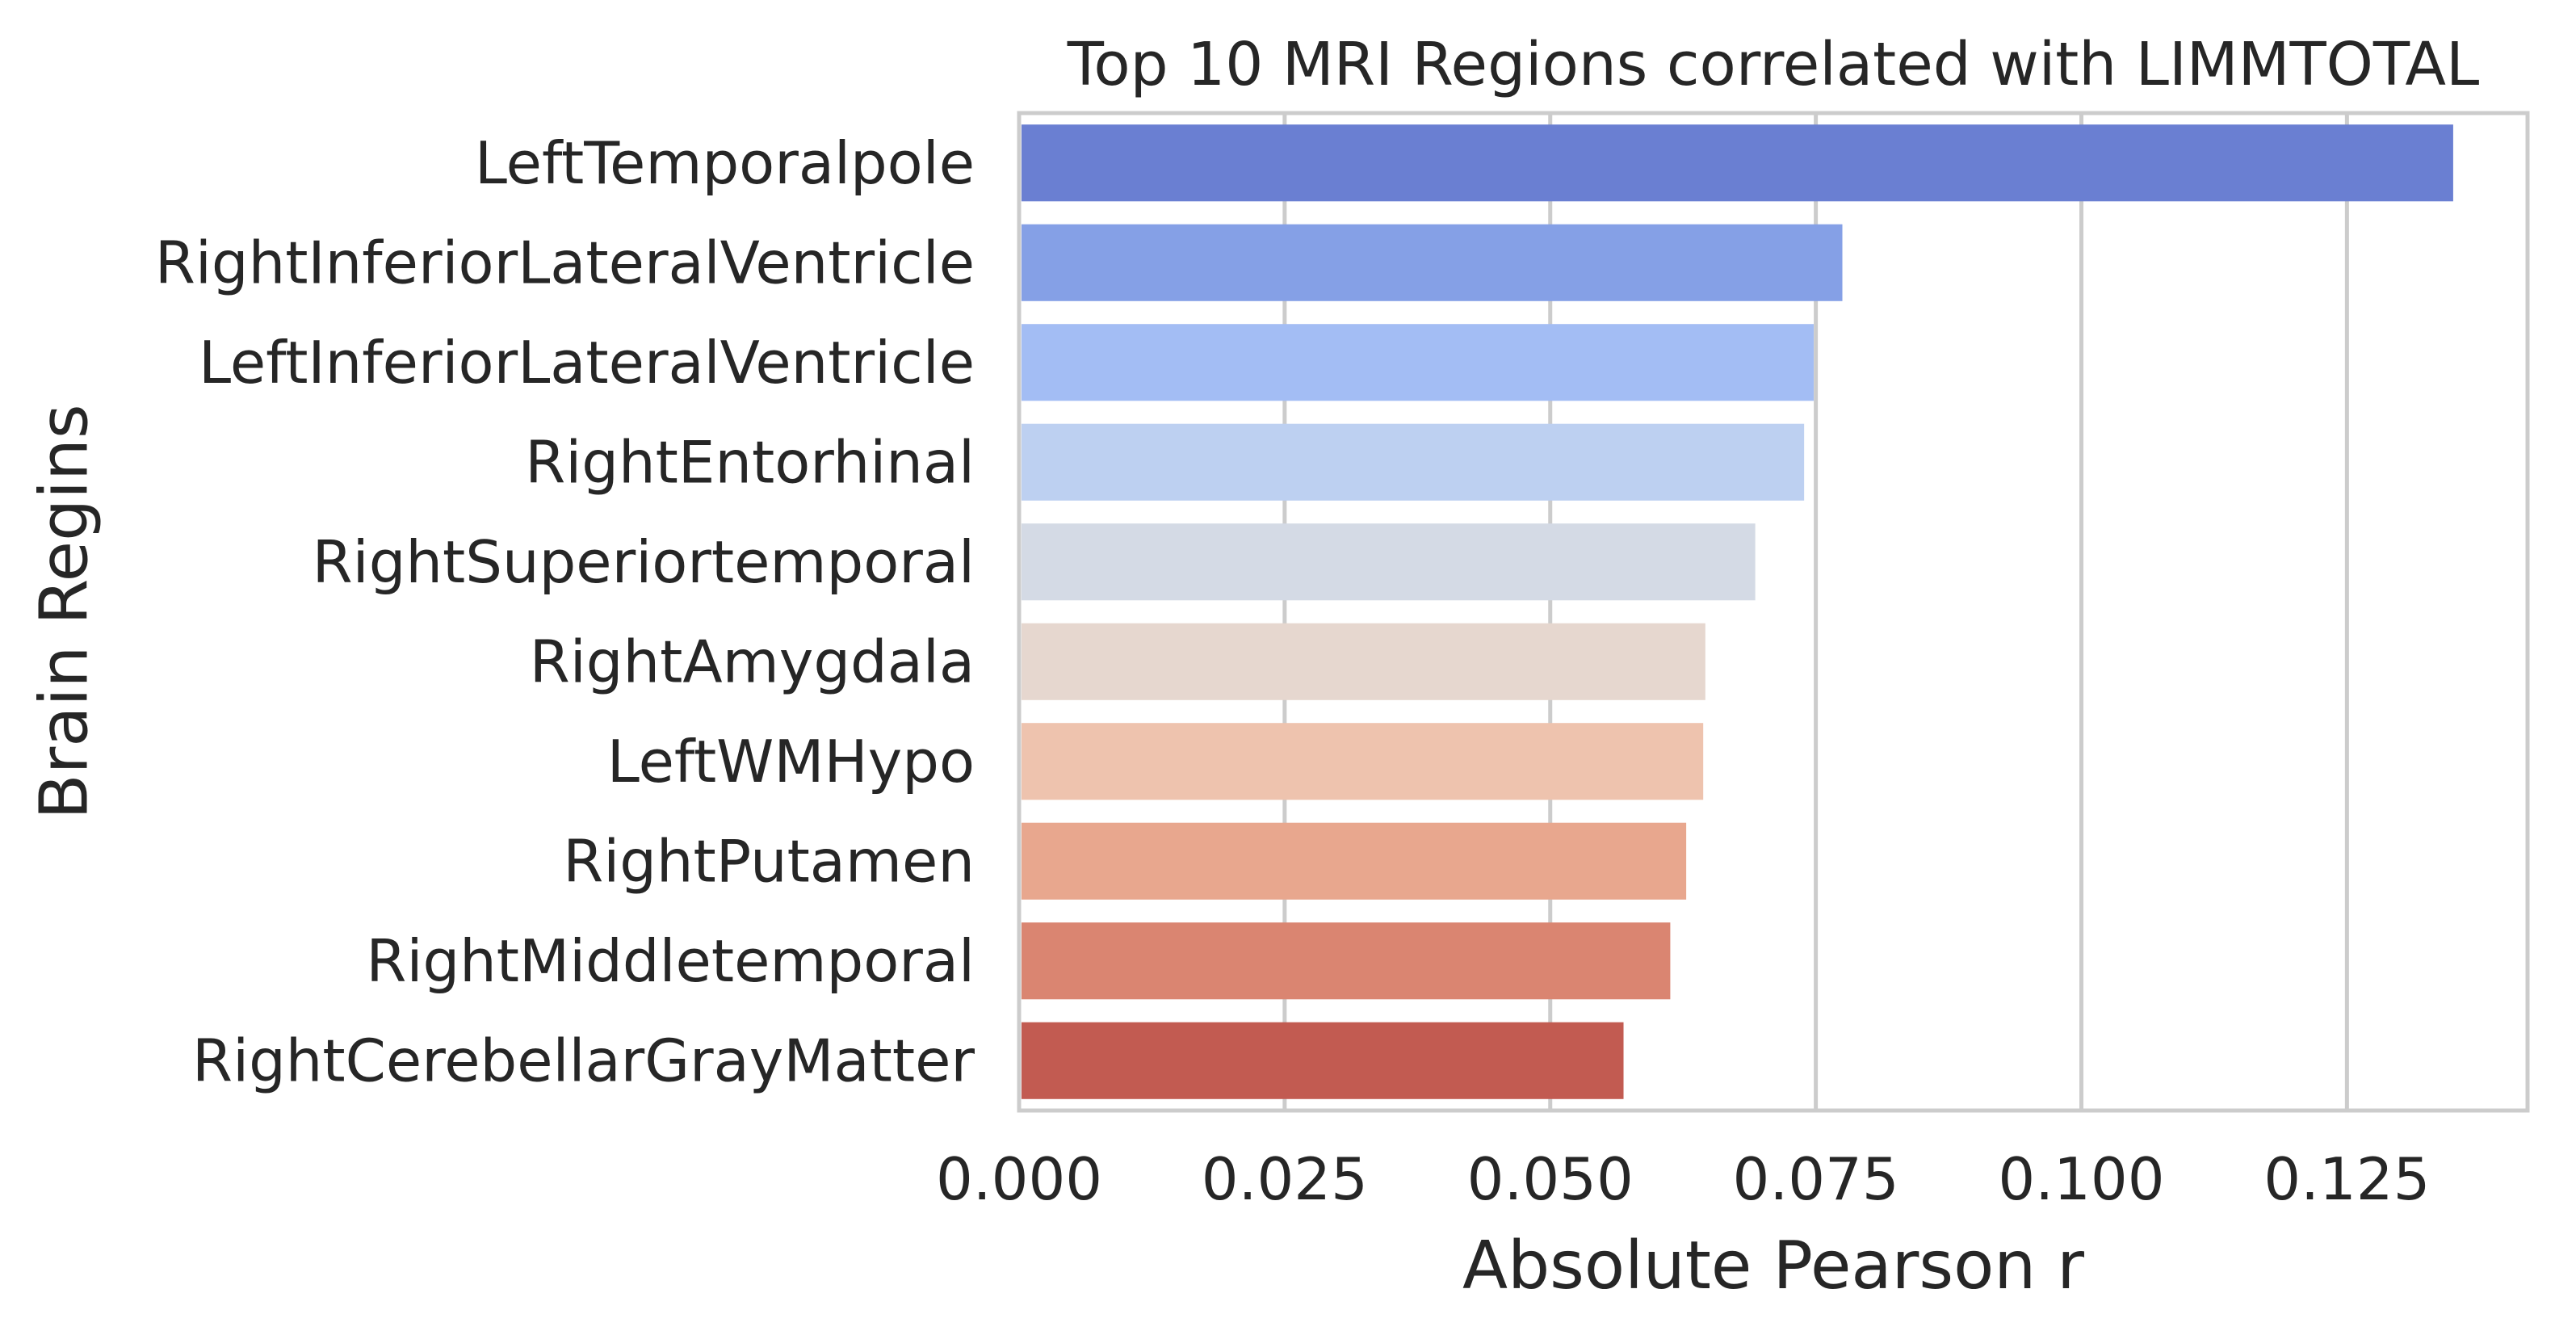  I want to click on y-category-label: LeftWMHypo, so click(791, 762).